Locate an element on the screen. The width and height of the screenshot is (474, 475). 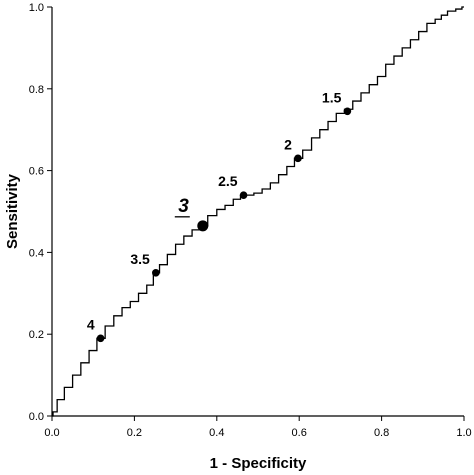
threshold-label: 3 is located at coordinates (183, 206).